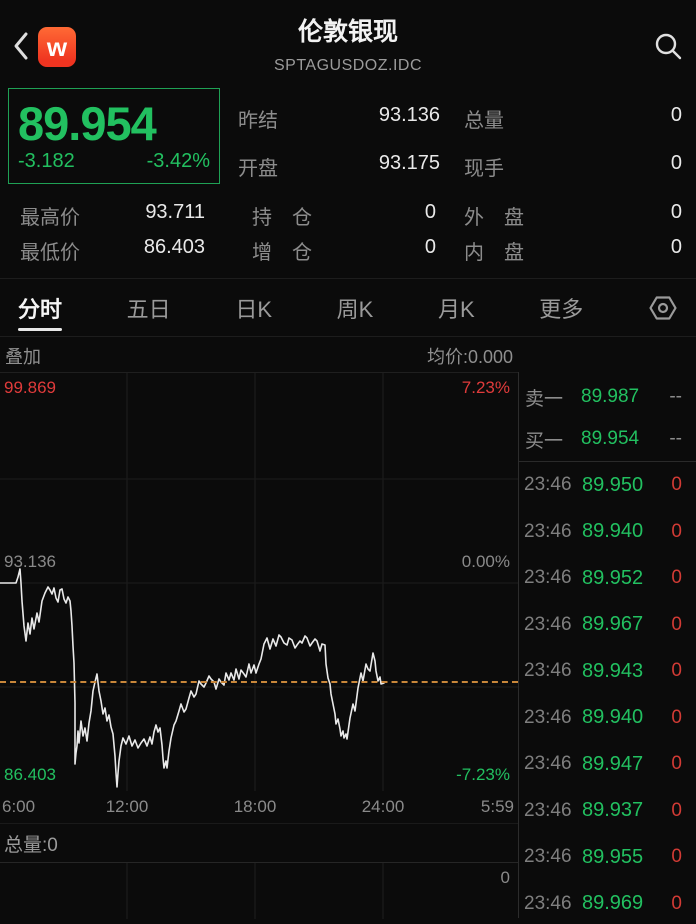  What do you see at coordinates (613, 903) in the screenshot?
I see `trade-price: 89.969` at bounding box center [613, 903].